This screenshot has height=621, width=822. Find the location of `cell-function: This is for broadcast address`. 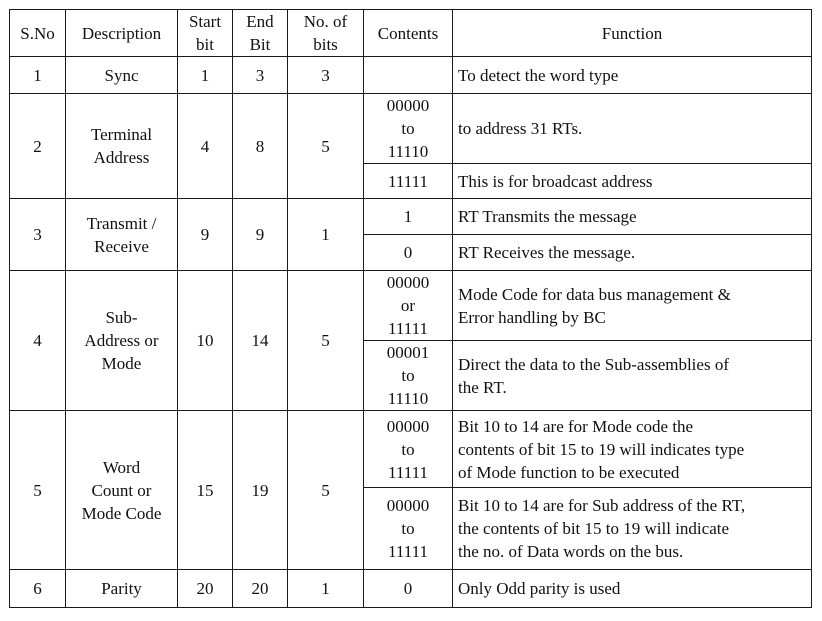

cell-function: This is for broadcast address is located at coordinates (632, 181).